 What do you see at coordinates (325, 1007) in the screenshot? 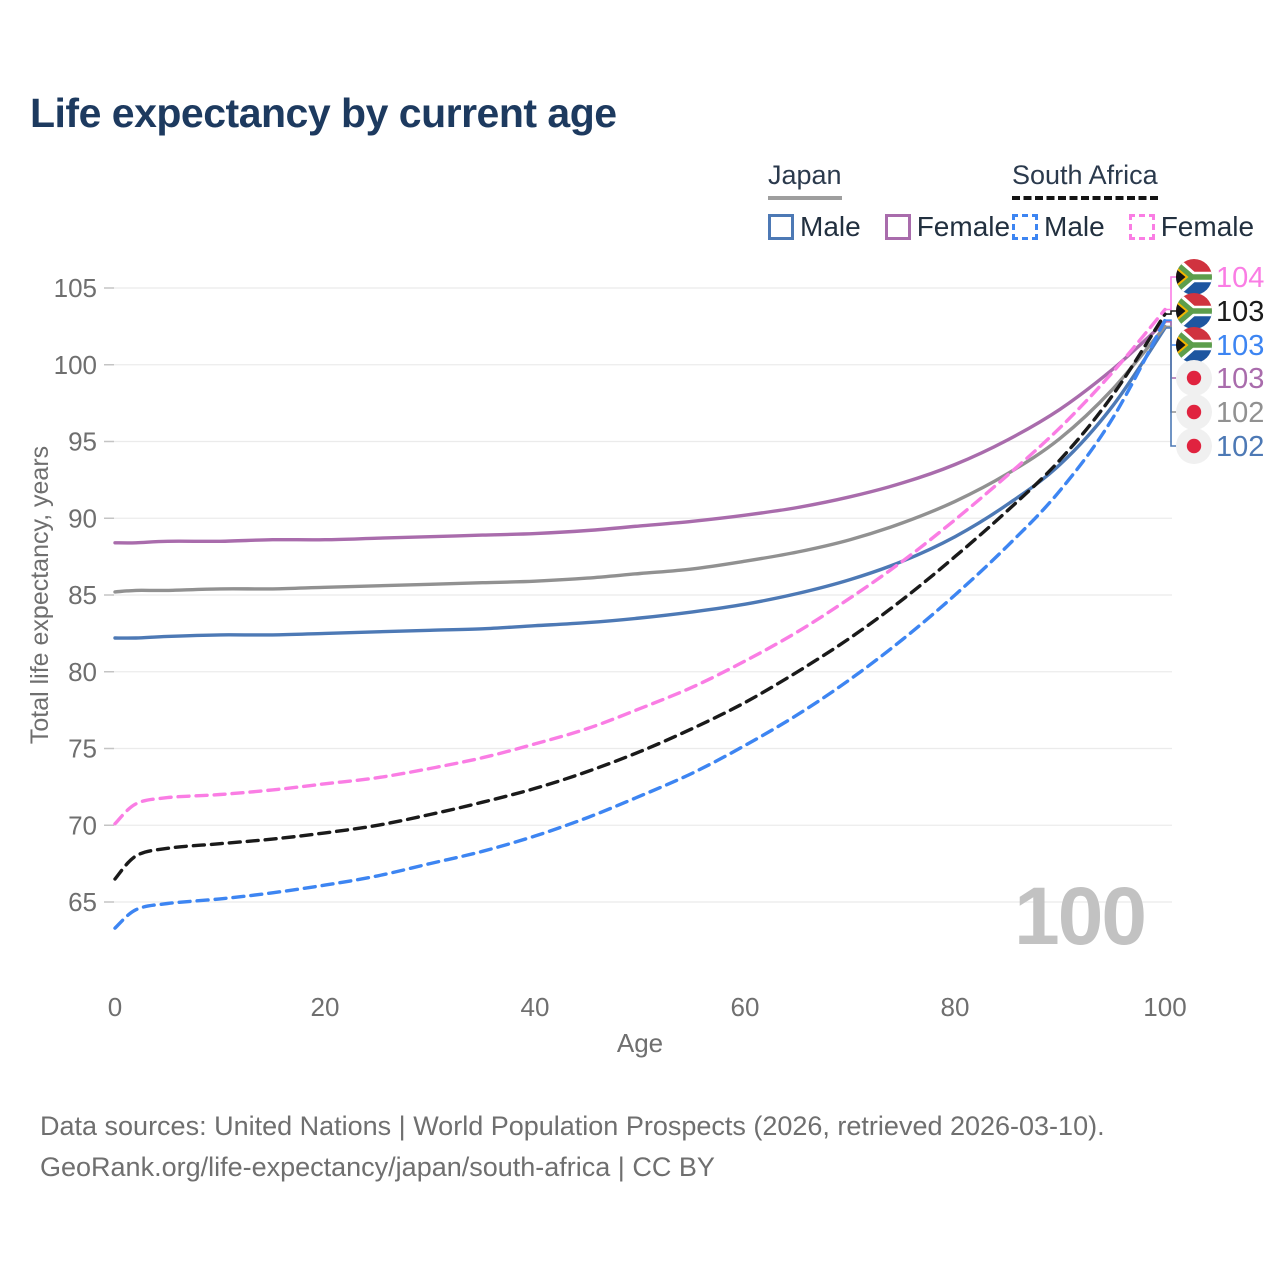
I see `x-tick-label-20: 20` at bounding box center [325, 1007].